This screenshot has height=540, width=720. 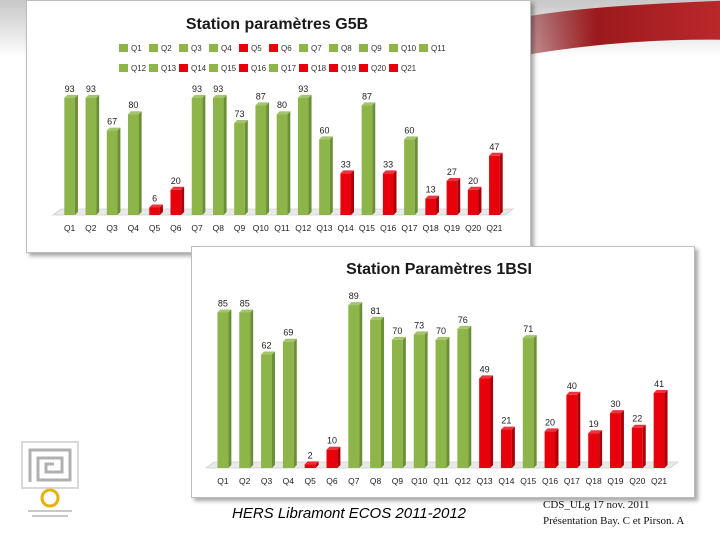 I want to click on legend-label: Q1, so click(x=136, y=48).